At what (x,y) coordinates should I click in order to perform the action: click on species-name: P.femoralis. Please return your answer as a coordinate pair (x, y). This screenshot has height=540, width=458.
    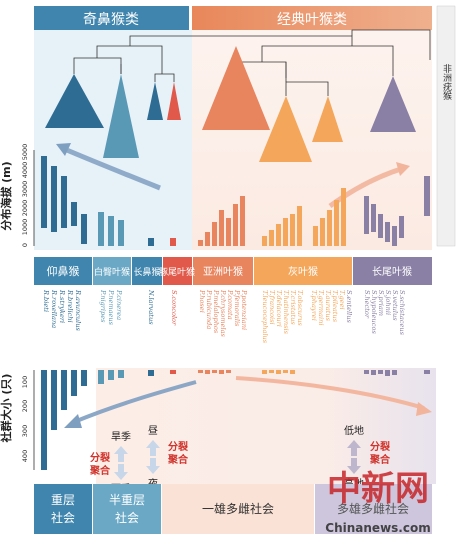
    Looking at the image, I should click on (237, 308).